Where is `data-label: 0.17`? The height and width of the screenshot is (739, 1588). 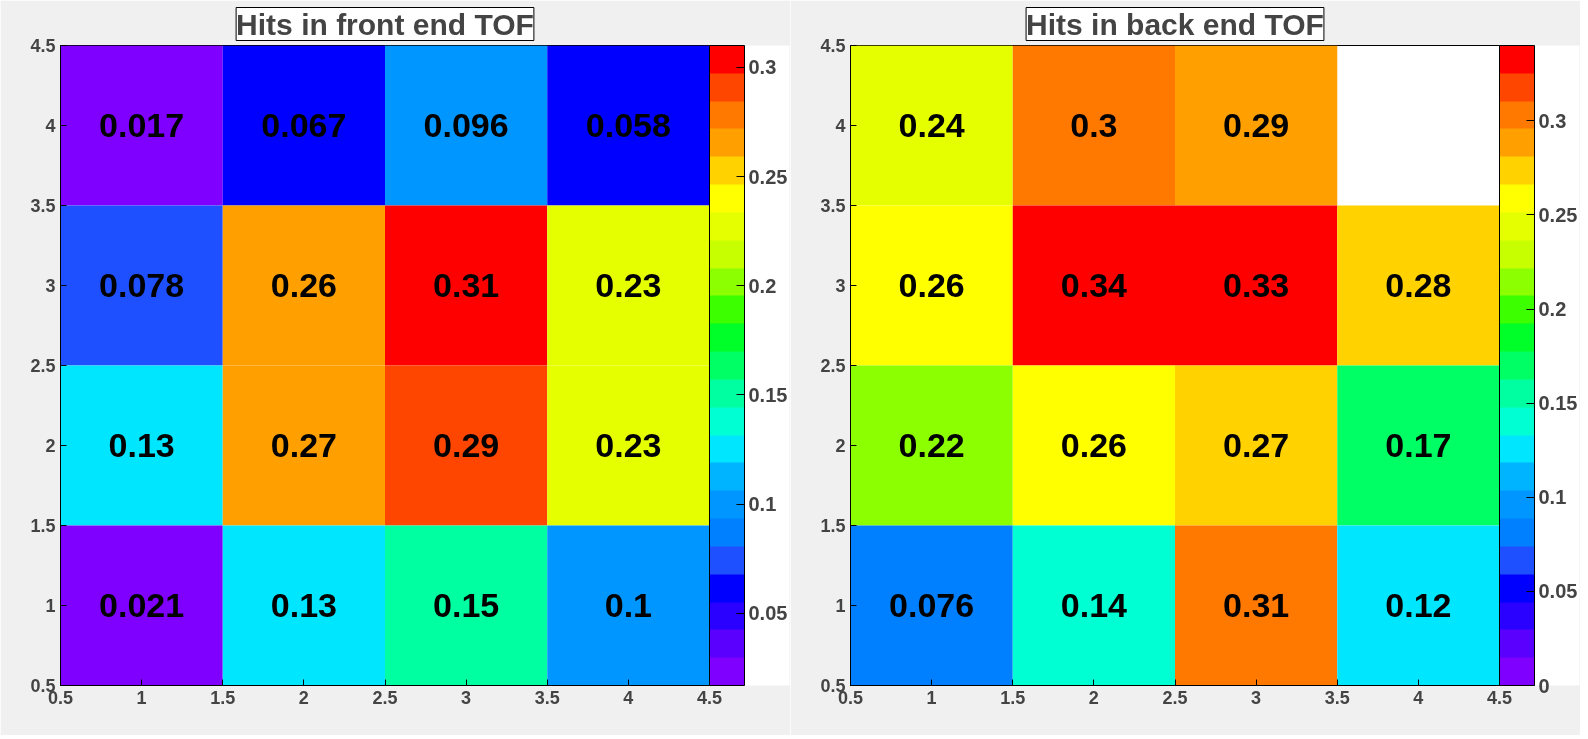
data-label: 0.17 is located at coordinates (1418, 445).